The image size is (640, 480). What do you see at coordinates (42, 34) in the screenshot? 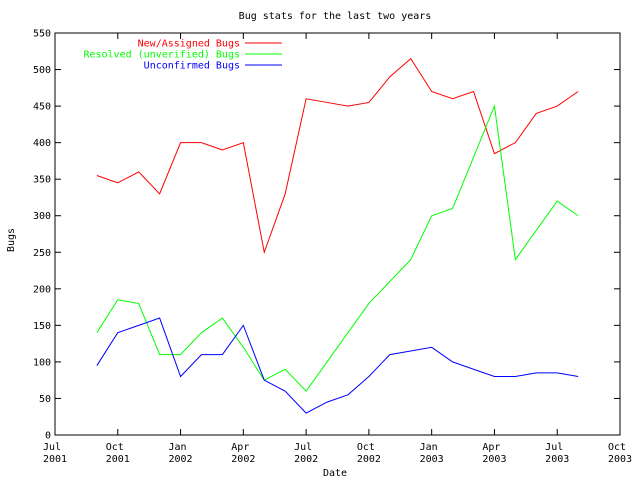
I see `y-tick-label: 550` at bounding box center [42, 34].